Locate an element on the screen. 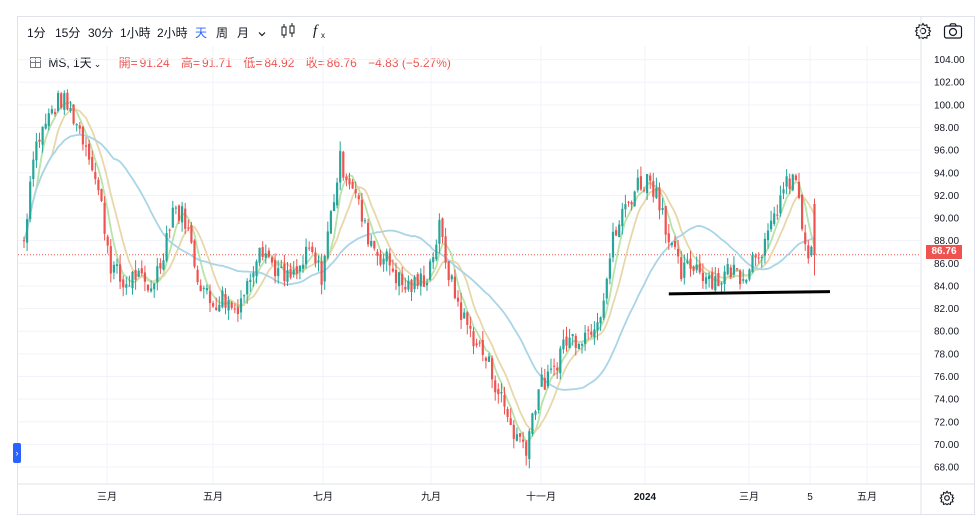 Image resolution: width=980 pixels, height=518 pixels. time-tick-label: 十一月 is located at coordinates (541, 496).